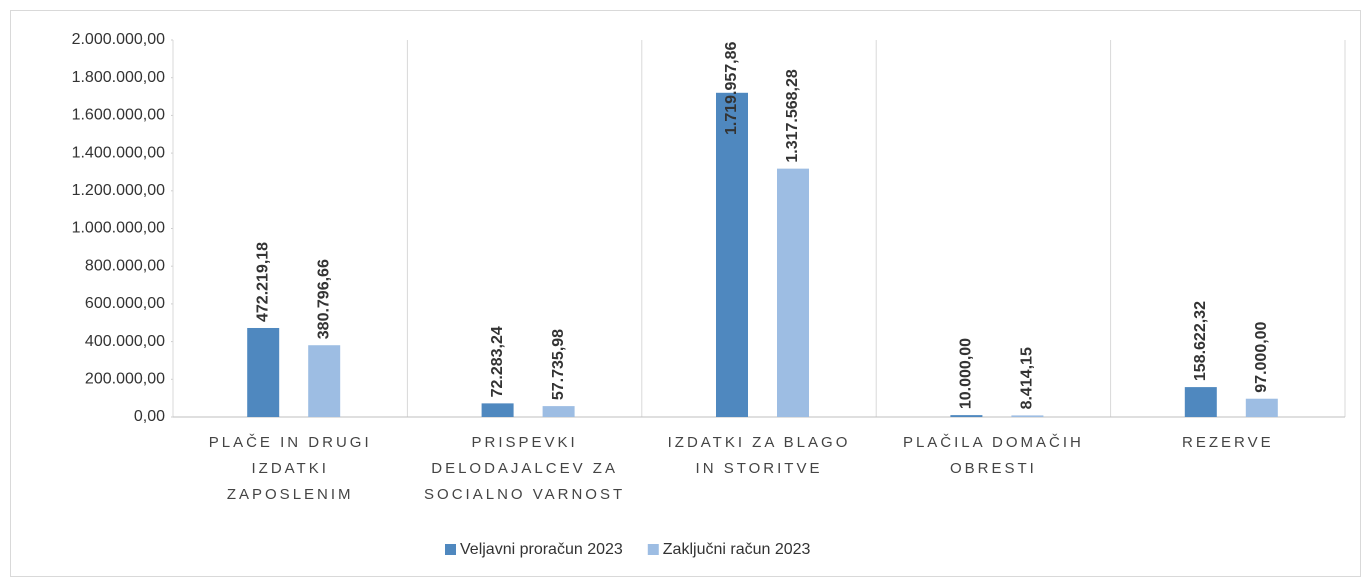 The height and width of the screenshot is (581, 1365). I want to click on y-tick-label: 1.600.000,00, so click(119, 115).